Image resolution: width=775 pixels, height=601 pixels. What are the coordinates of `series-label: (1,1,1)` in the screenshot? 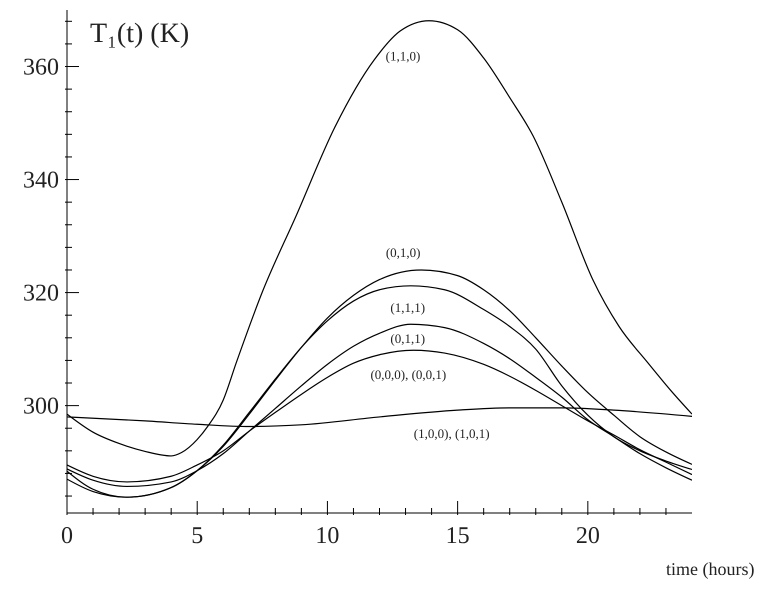 It's located at (408, 307).